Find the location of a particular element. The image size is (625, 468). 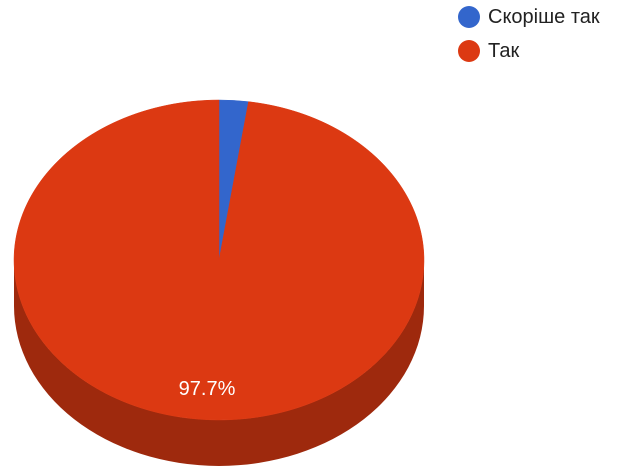

pie-data-label-1: 97.7% is located at coordinates (207, 389).